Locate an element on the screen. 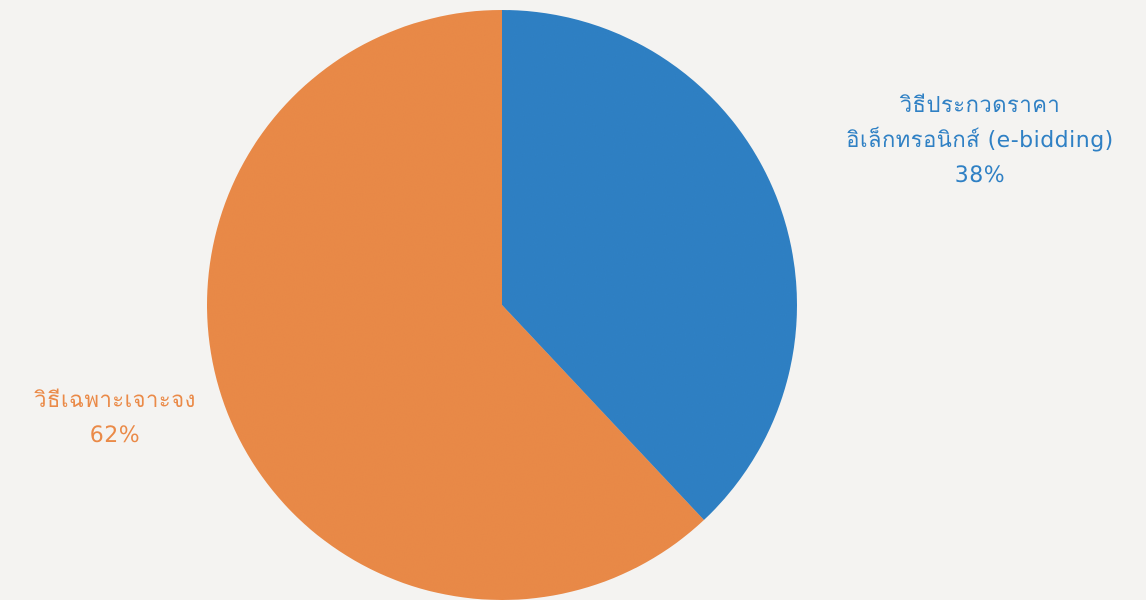 The height and width of the screenshot is (600, 1146). slice-label-ebidding-line-1: วิธีประกวดราคา is located at coordinates (980, 105).